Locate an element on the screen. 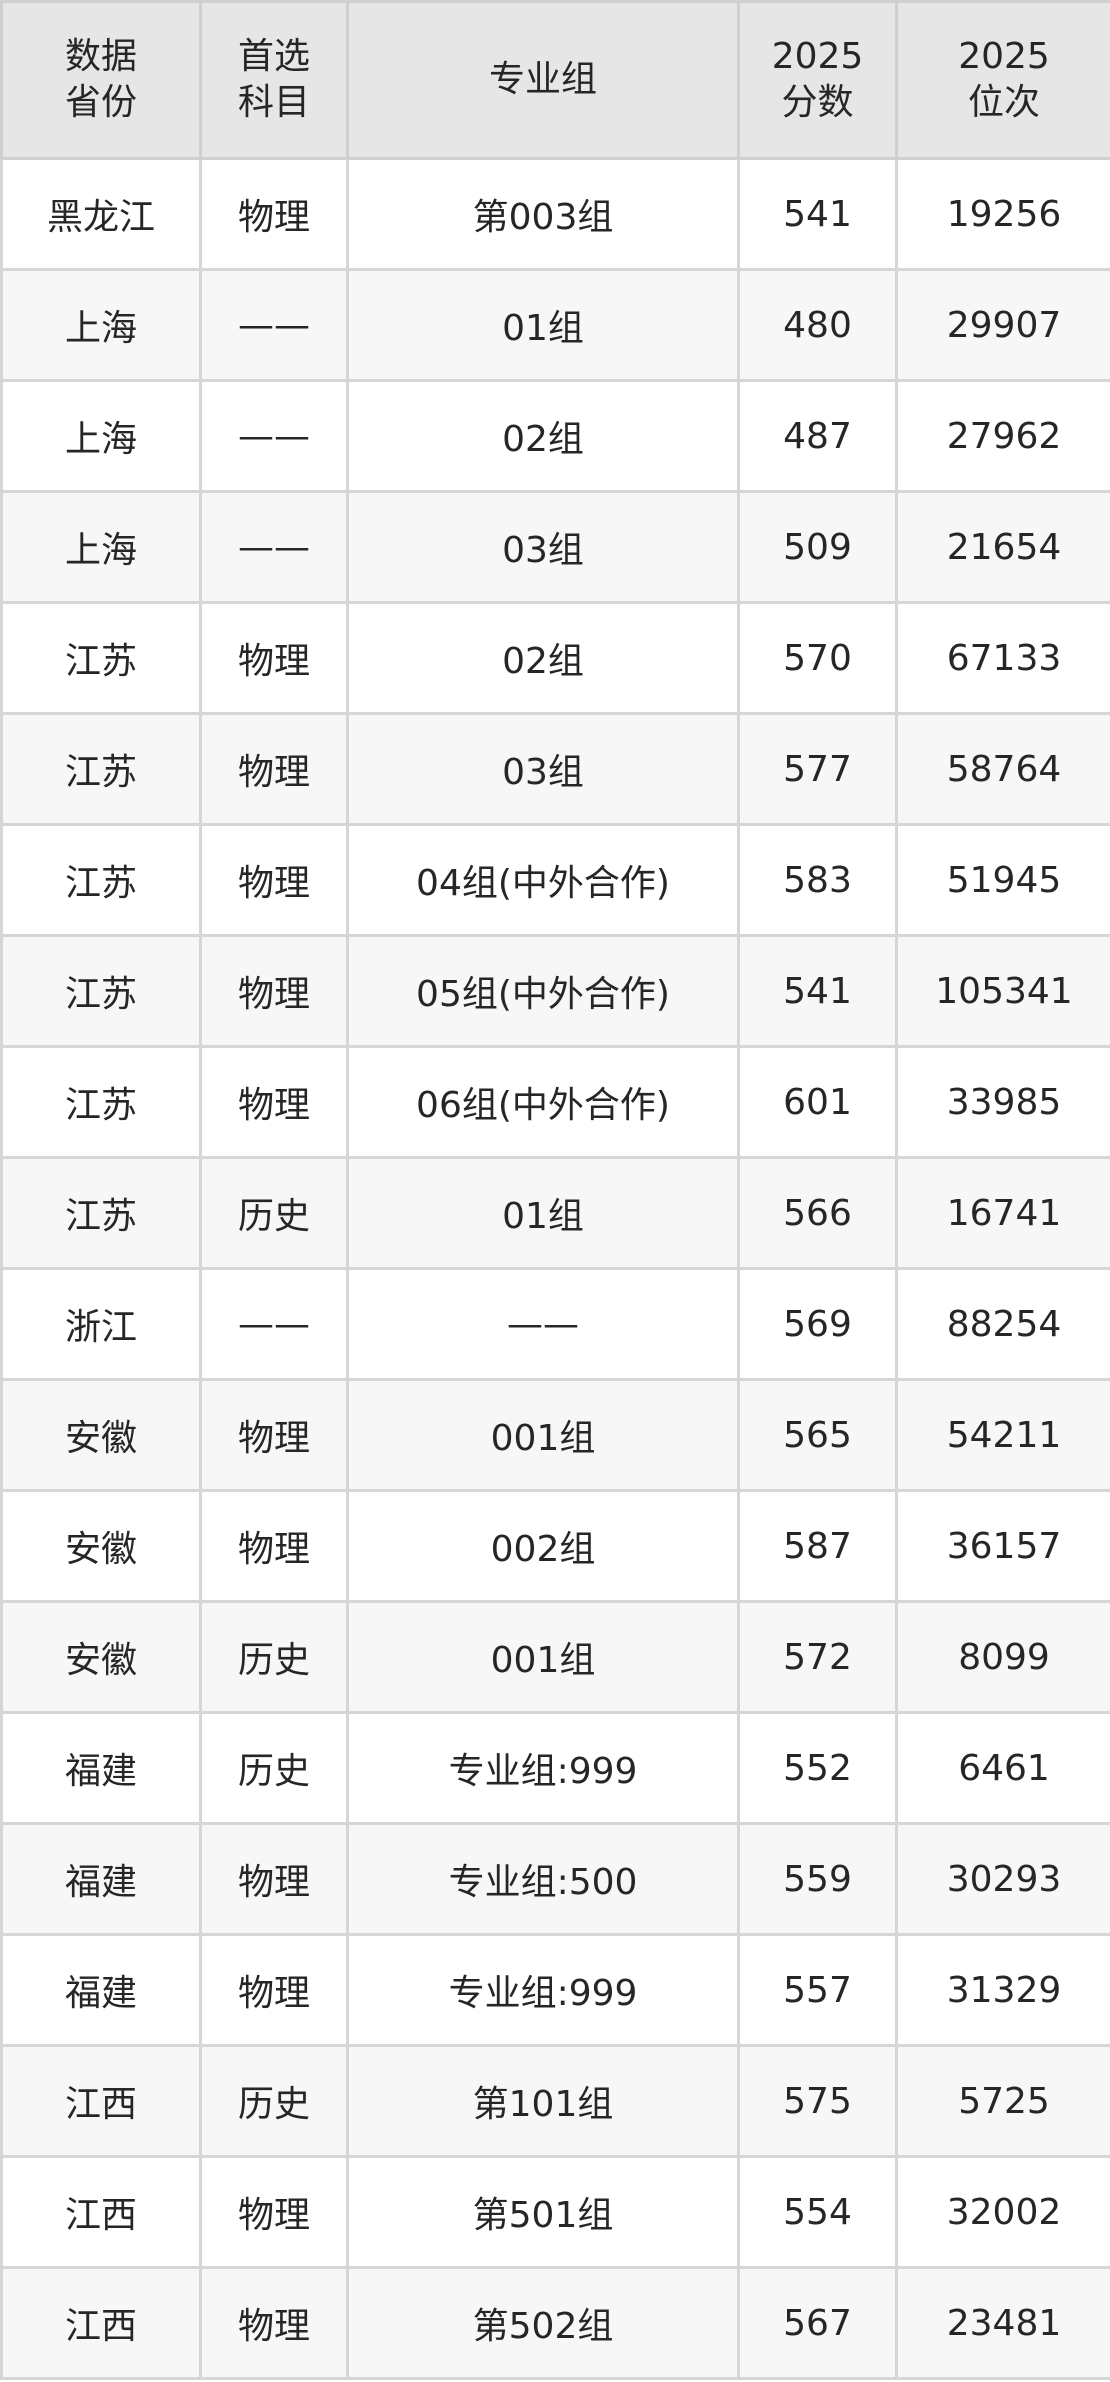  table-row: 江苏 物理 05组(中外合作) 541 105341 is located at coordinates (555, 991).